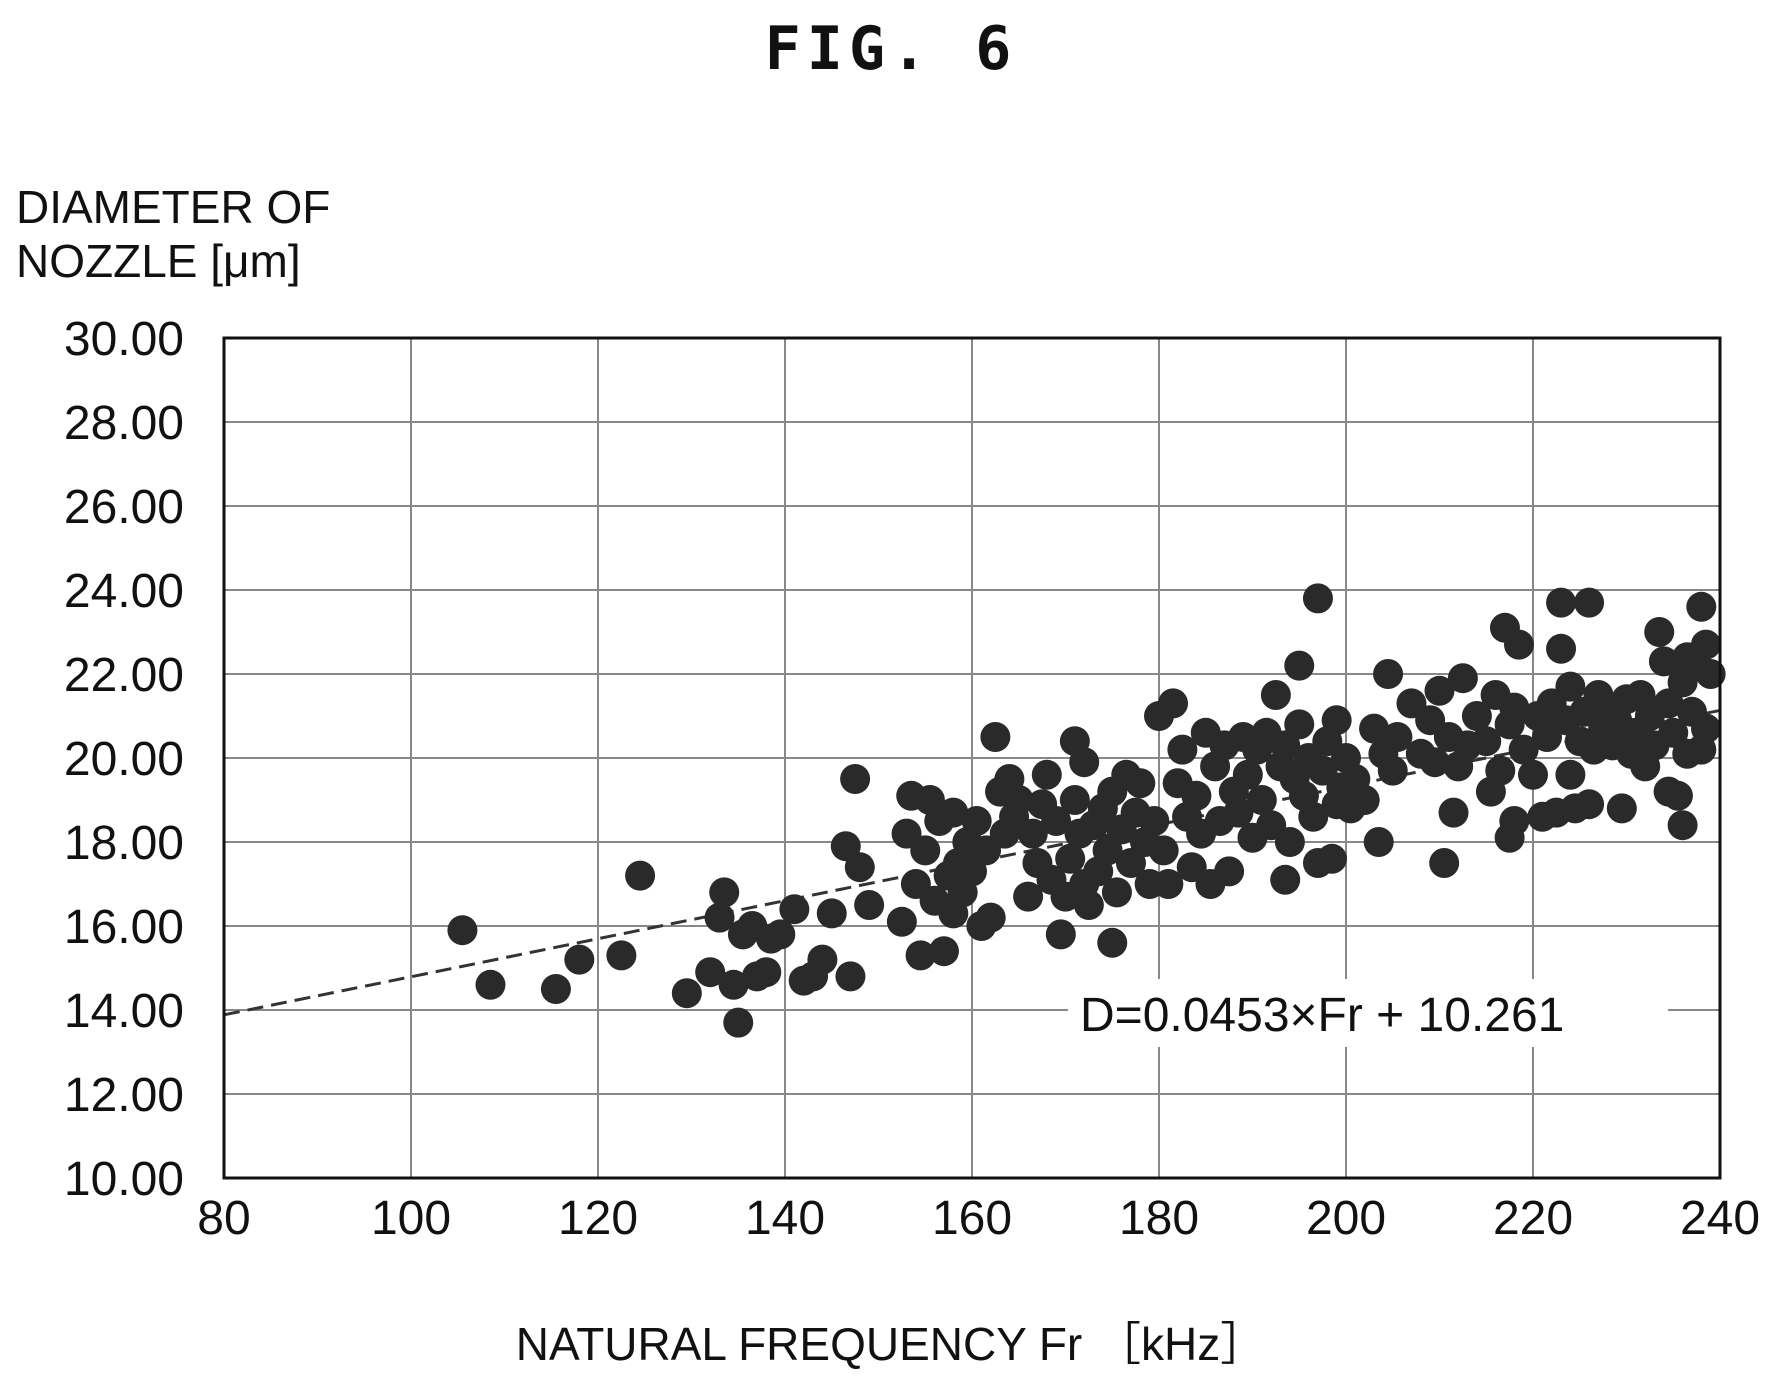 The height and width of the screenshot is (1382, 1782). Describe the element at coordinates (1322, 1015) in the screenshot. I see `equation-label: D=0.0453×Fr + 10.261` at that location.